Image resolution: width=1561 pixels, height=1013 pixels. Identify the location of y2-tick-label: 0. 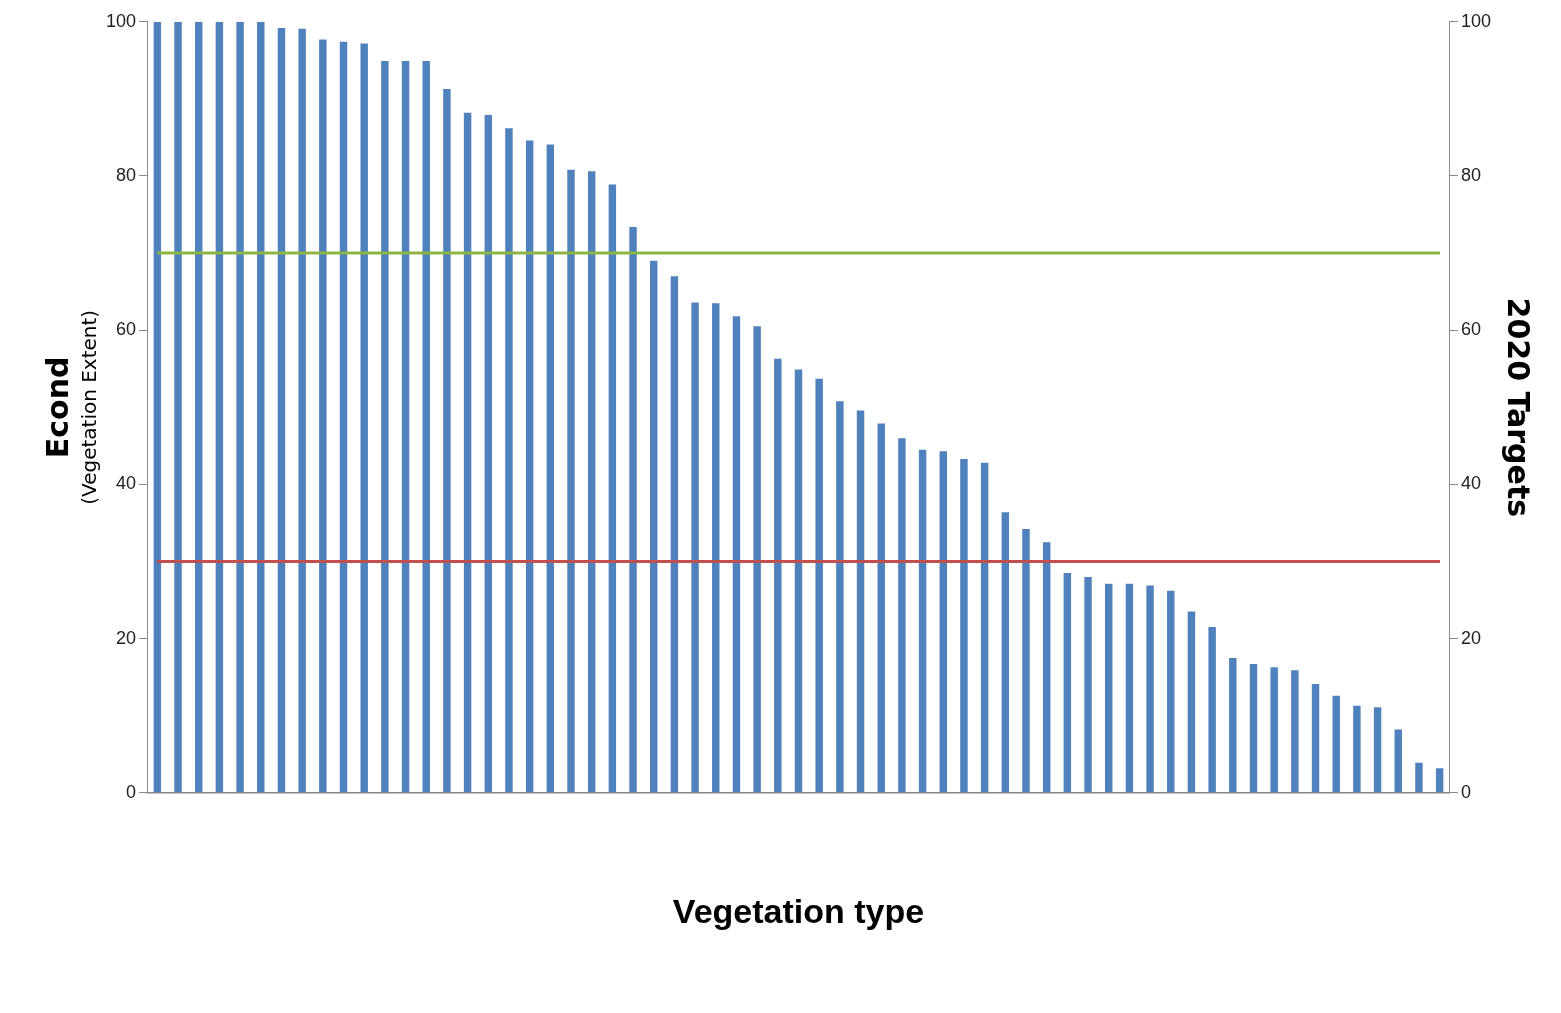
(1465, 791).